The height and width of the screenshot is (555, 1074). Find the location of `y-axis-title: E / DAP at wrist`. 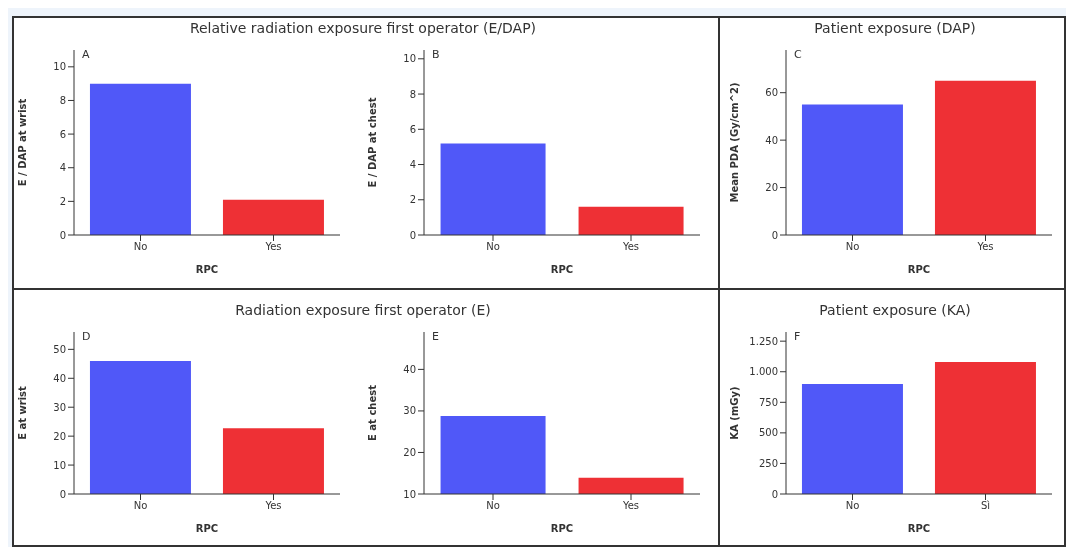

y-axis-title: E / DAP at wrist is located at coordinates (22, 142).